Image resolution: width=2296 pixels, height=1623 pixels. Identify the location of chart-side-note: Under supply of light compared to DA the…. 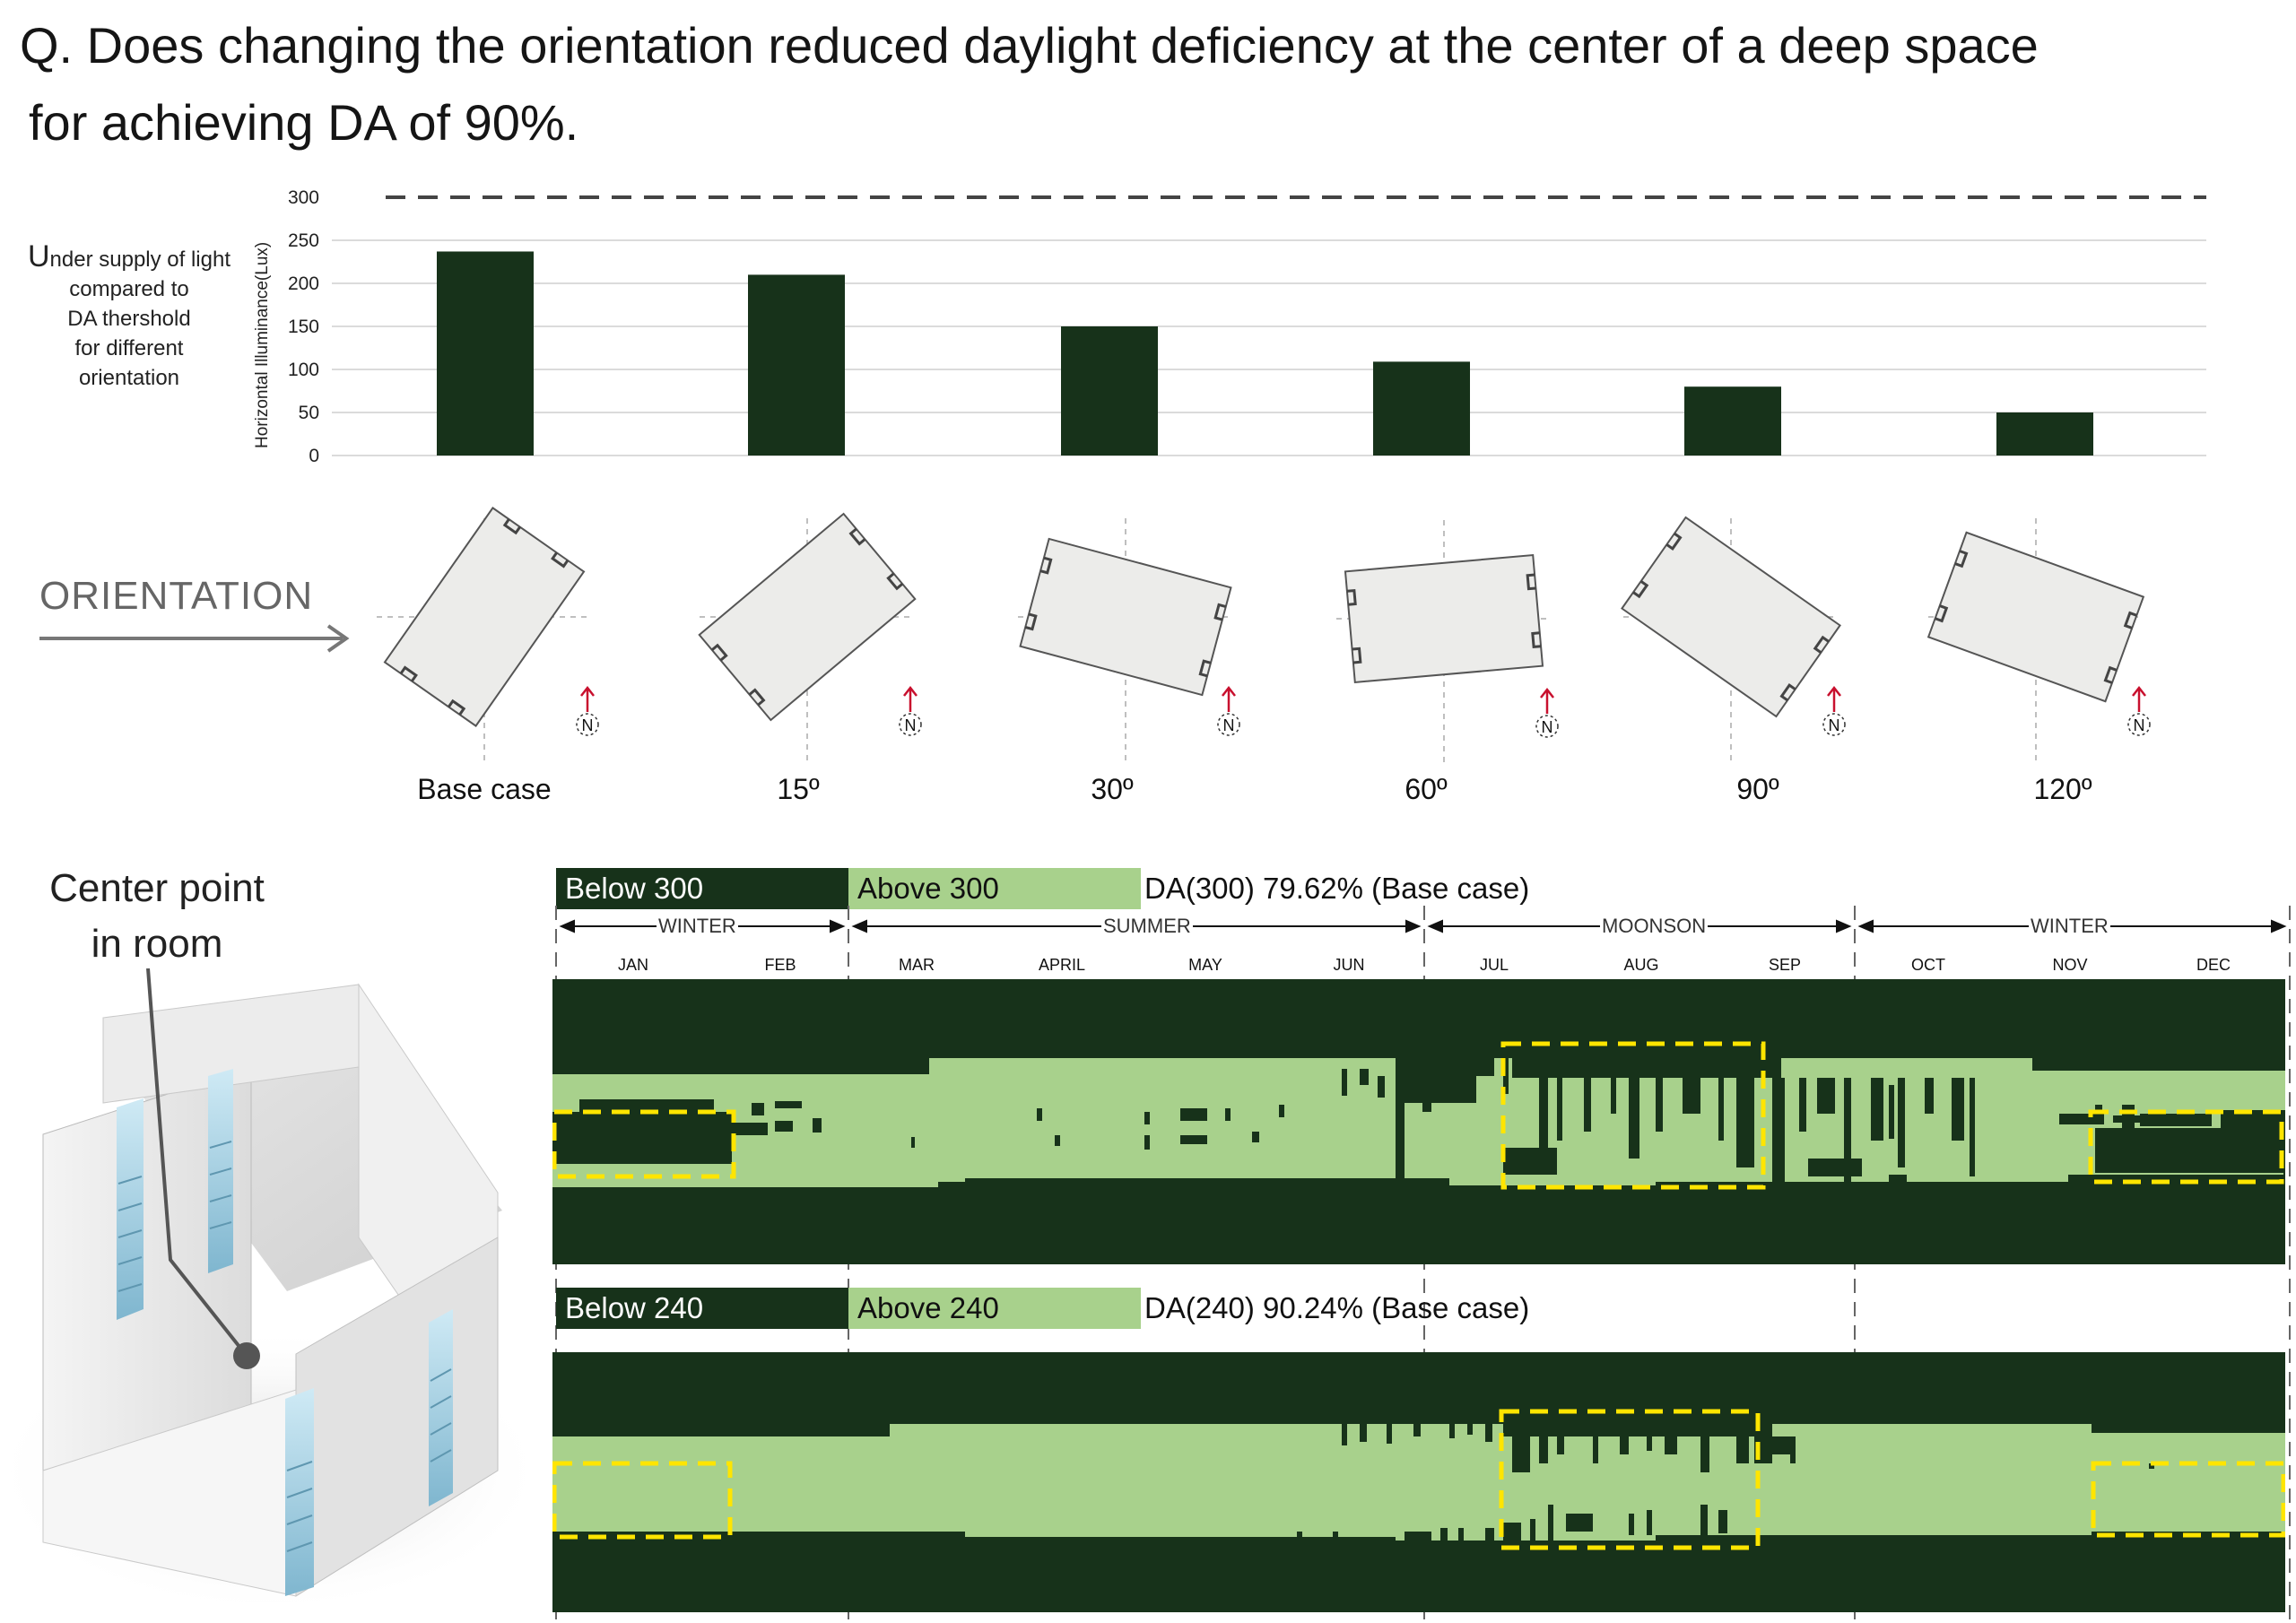
(129, 316).